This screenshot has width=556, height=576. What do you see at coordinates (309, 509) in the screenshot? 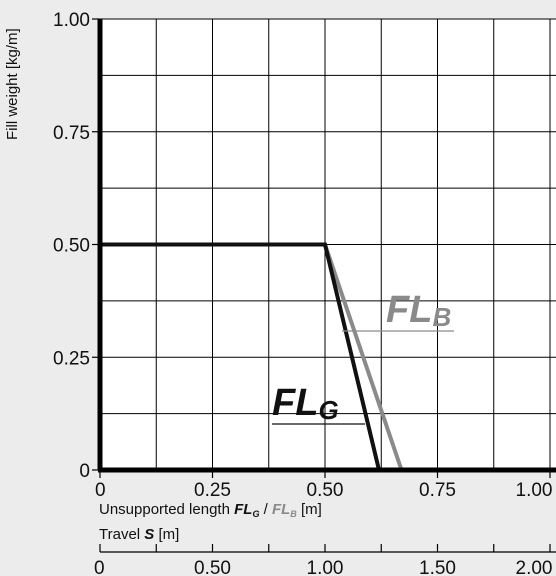
I see `x-axis-label-unit: [m]` at bounding box center [309, 509].